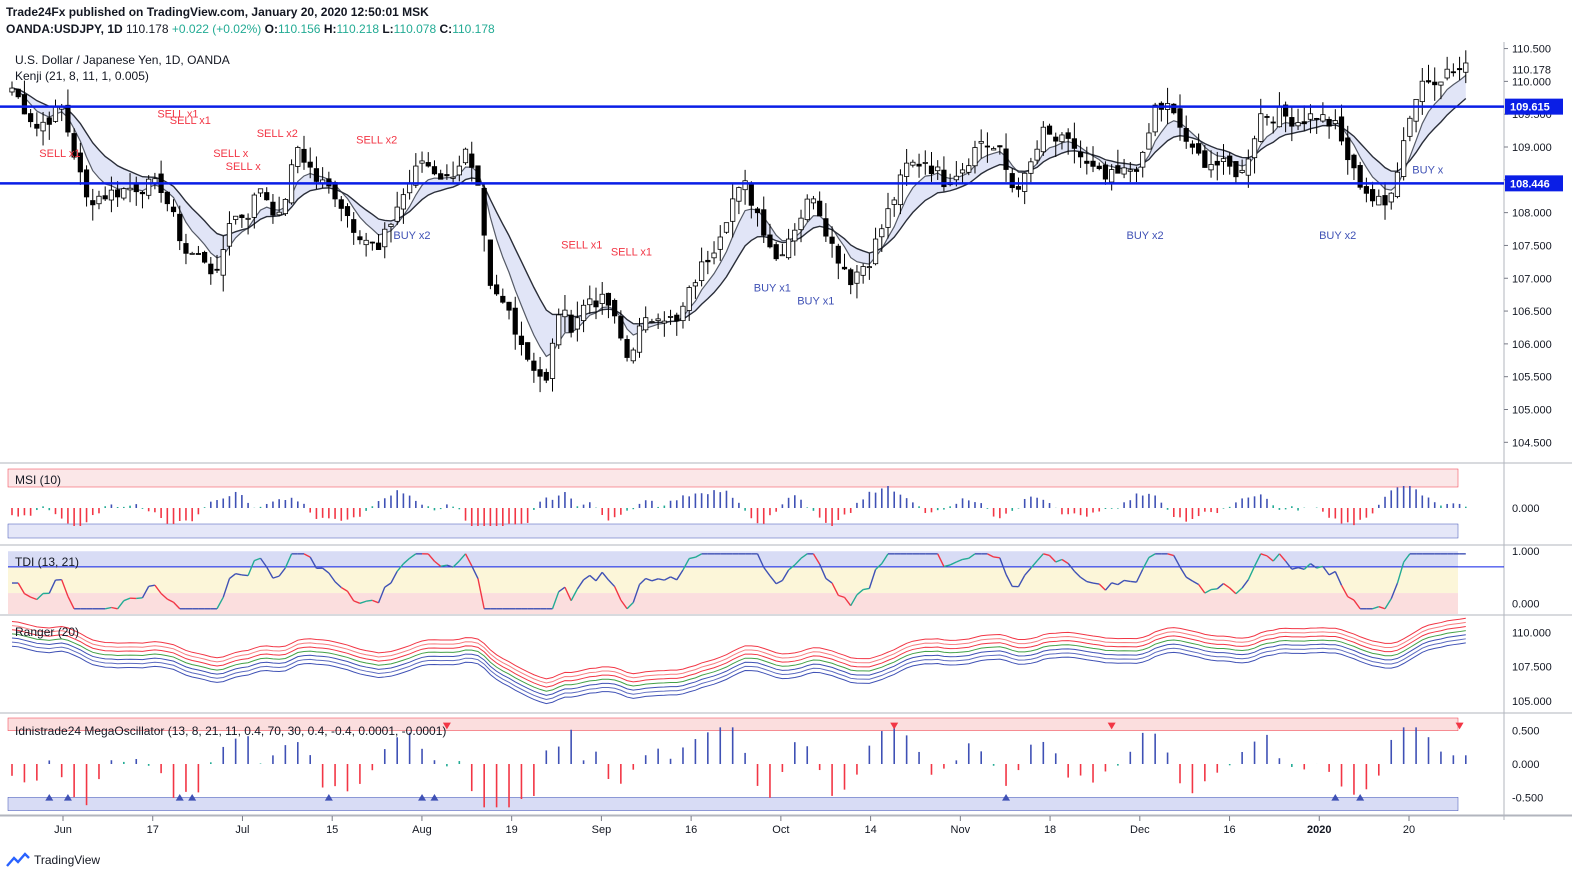 This screenshot has height=881, width=1572. I want to click on sell-signal-label: SELL x2, so click(277, 134).